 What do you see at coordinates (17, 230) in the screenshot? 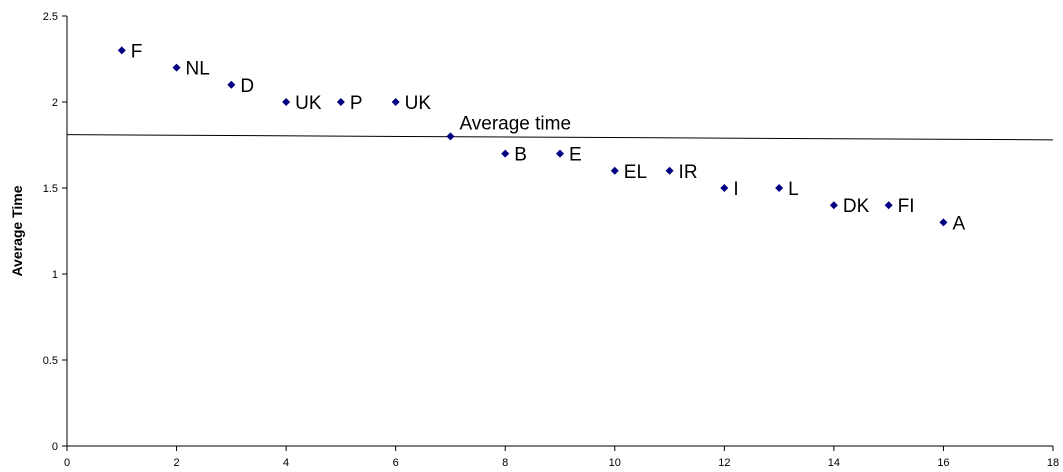
I see `y-axis-title: Average Time` at bounding box center [17, 230].